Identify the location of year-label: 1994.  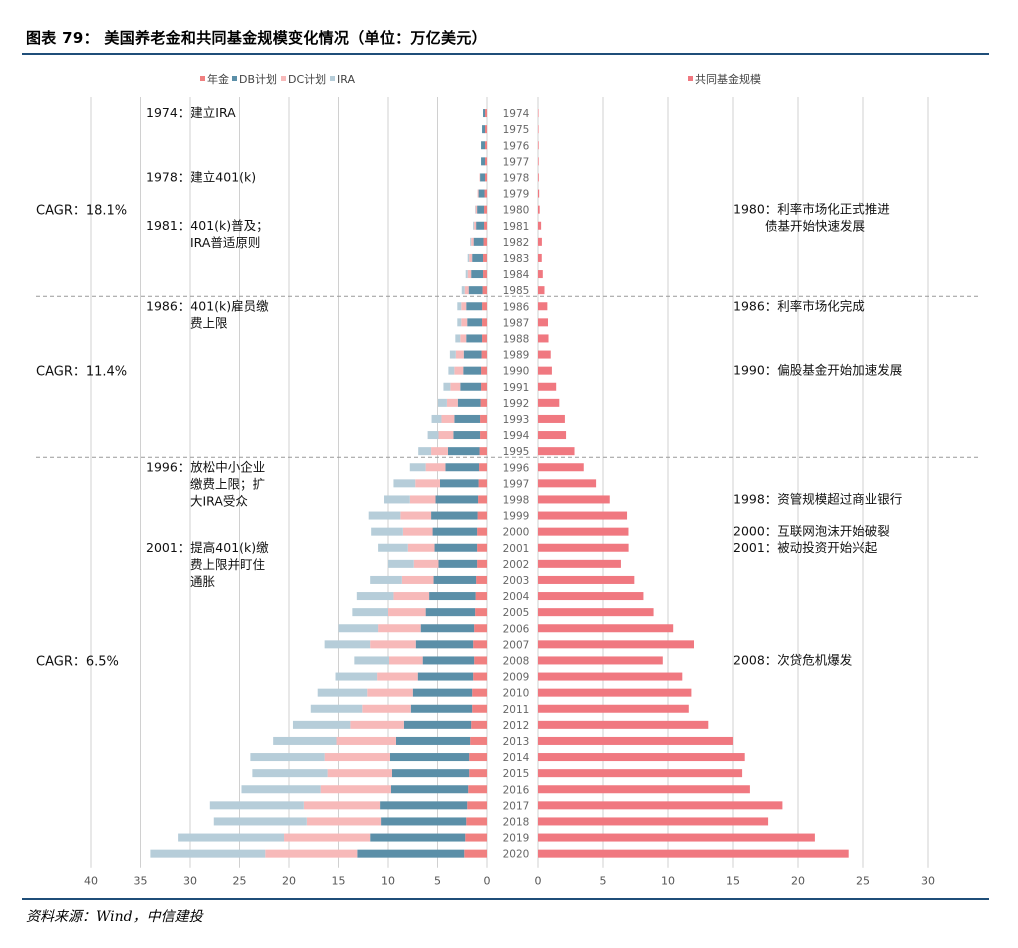
(516, 436).